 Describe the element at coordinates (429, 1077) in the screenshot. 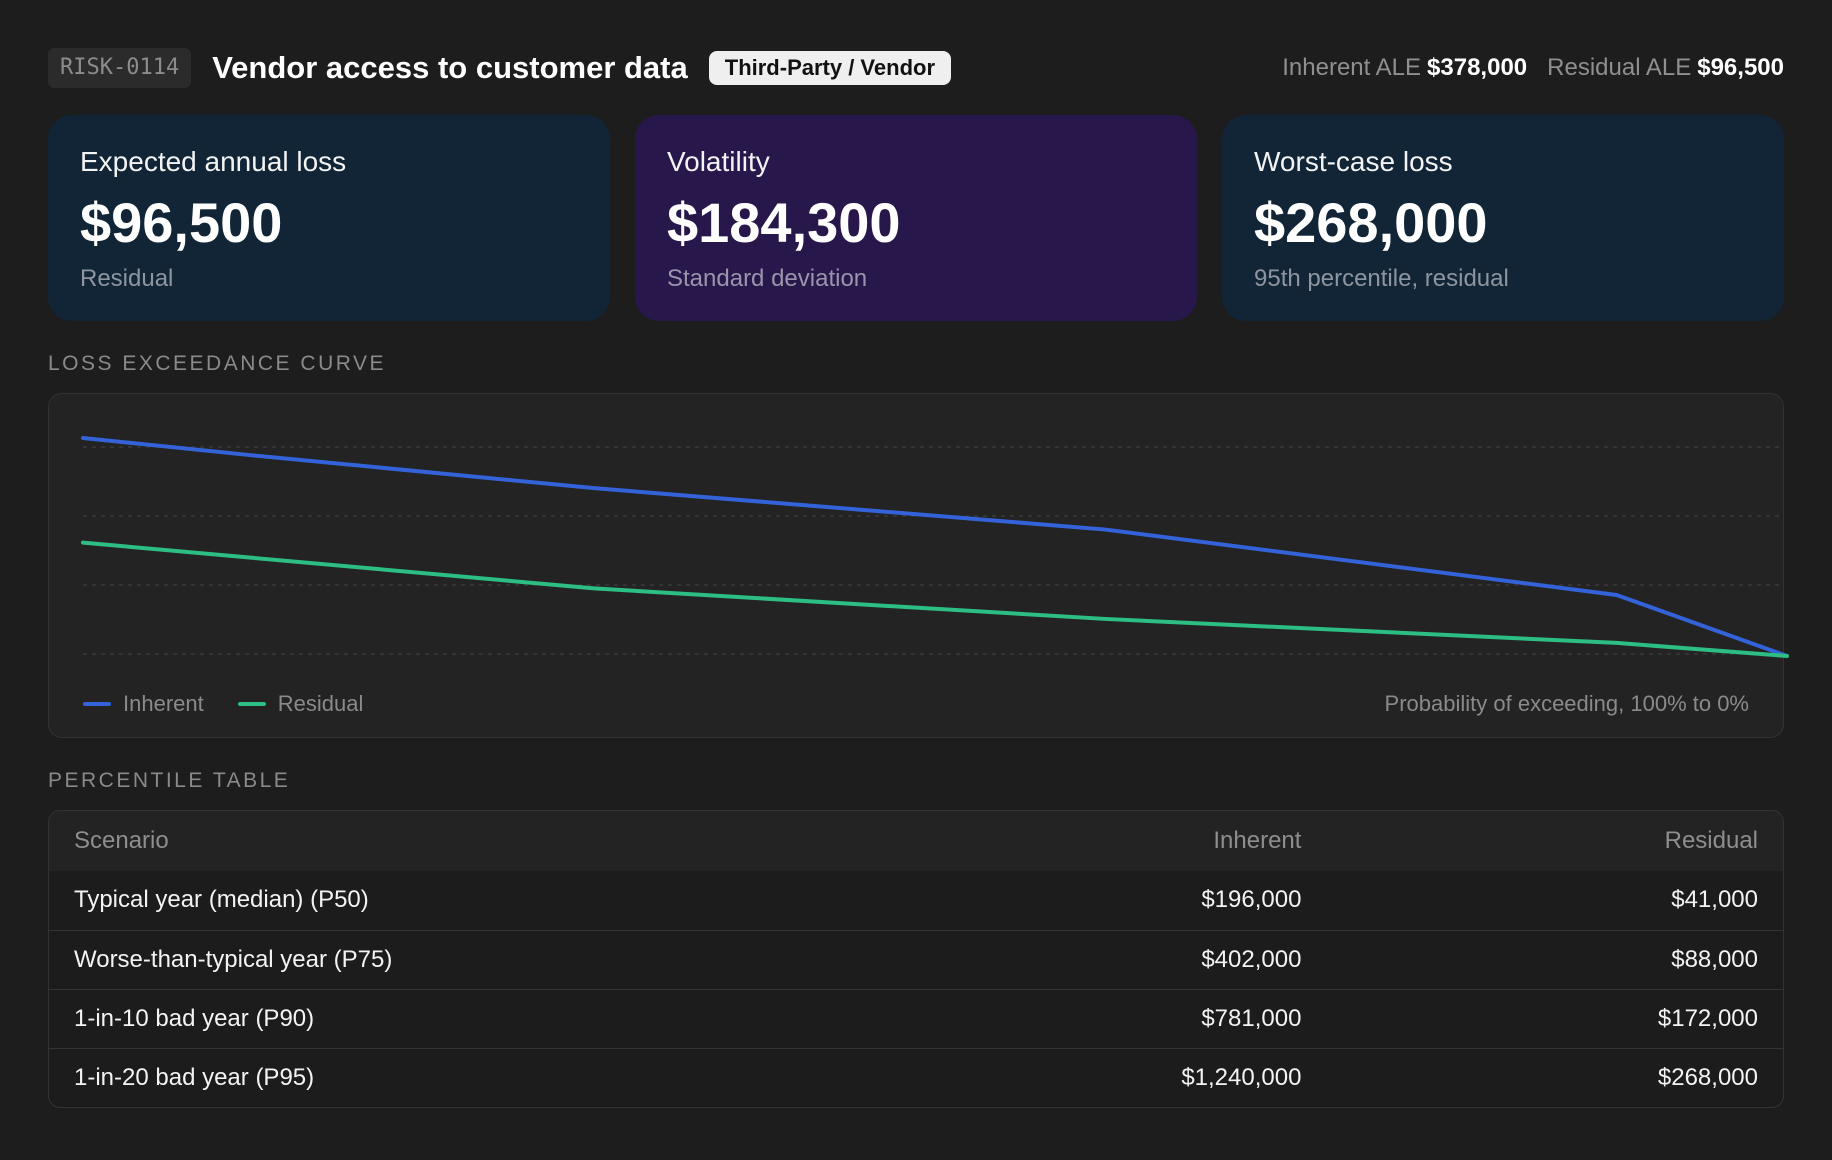

I see `cell-scenario: 1-in-20 bad year (P95)` at that location.